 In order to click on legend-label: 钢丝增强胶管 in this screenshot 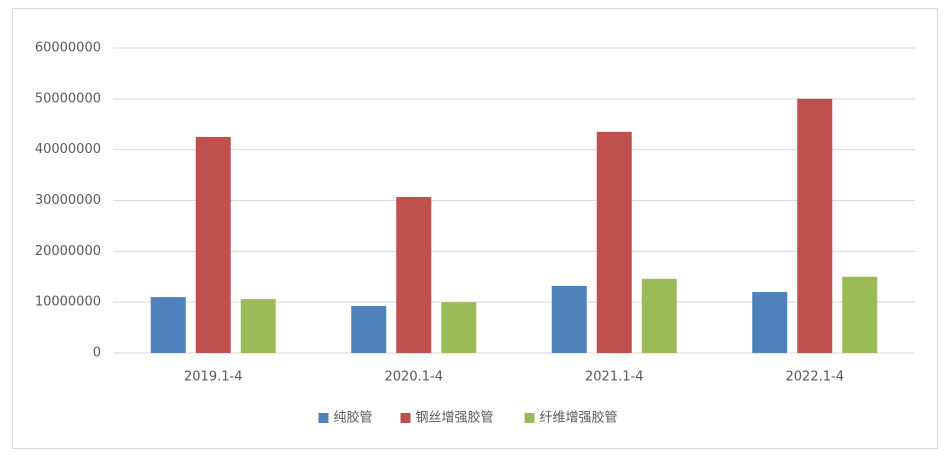, I will do `click(455, 418)`.